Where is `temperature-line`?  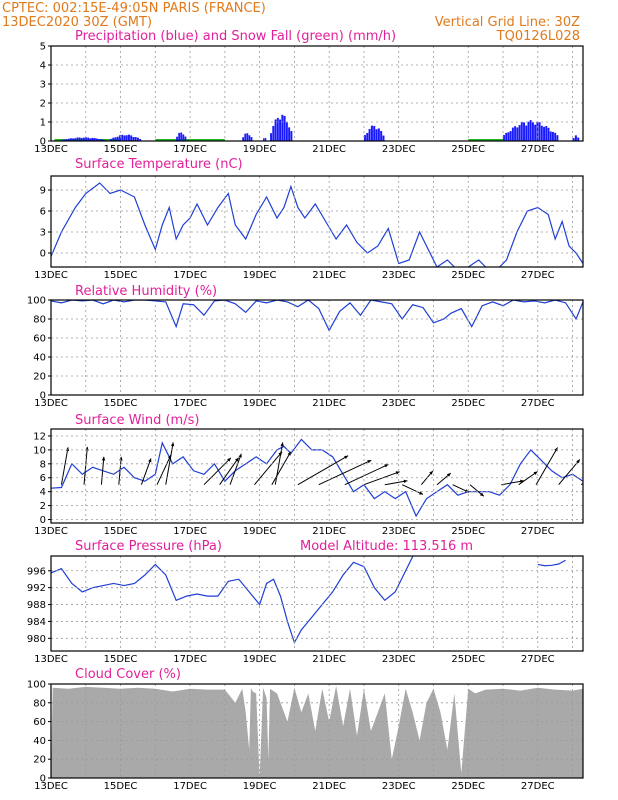
temperature-line is located at coordinates (317, 224).